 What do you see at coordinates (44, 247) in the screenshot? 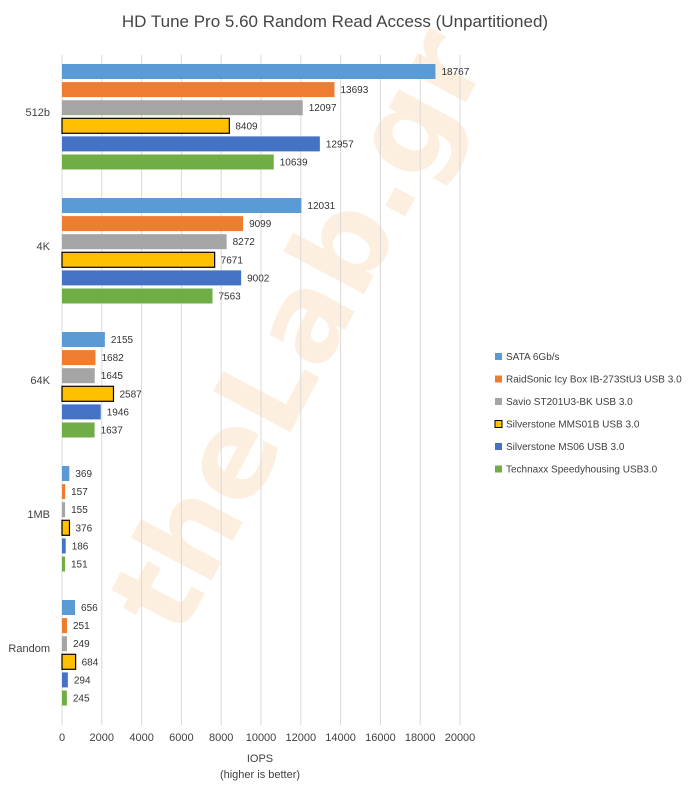
I see `category-label: 4K` at bounding box center [44, 247].